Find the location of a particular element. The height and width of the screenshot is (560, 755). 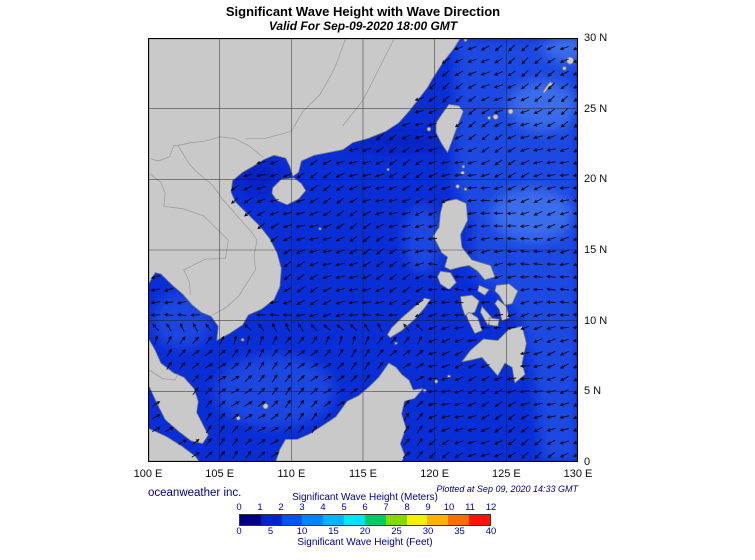

meters-tick: 4 is located at coordinates (323, 507).